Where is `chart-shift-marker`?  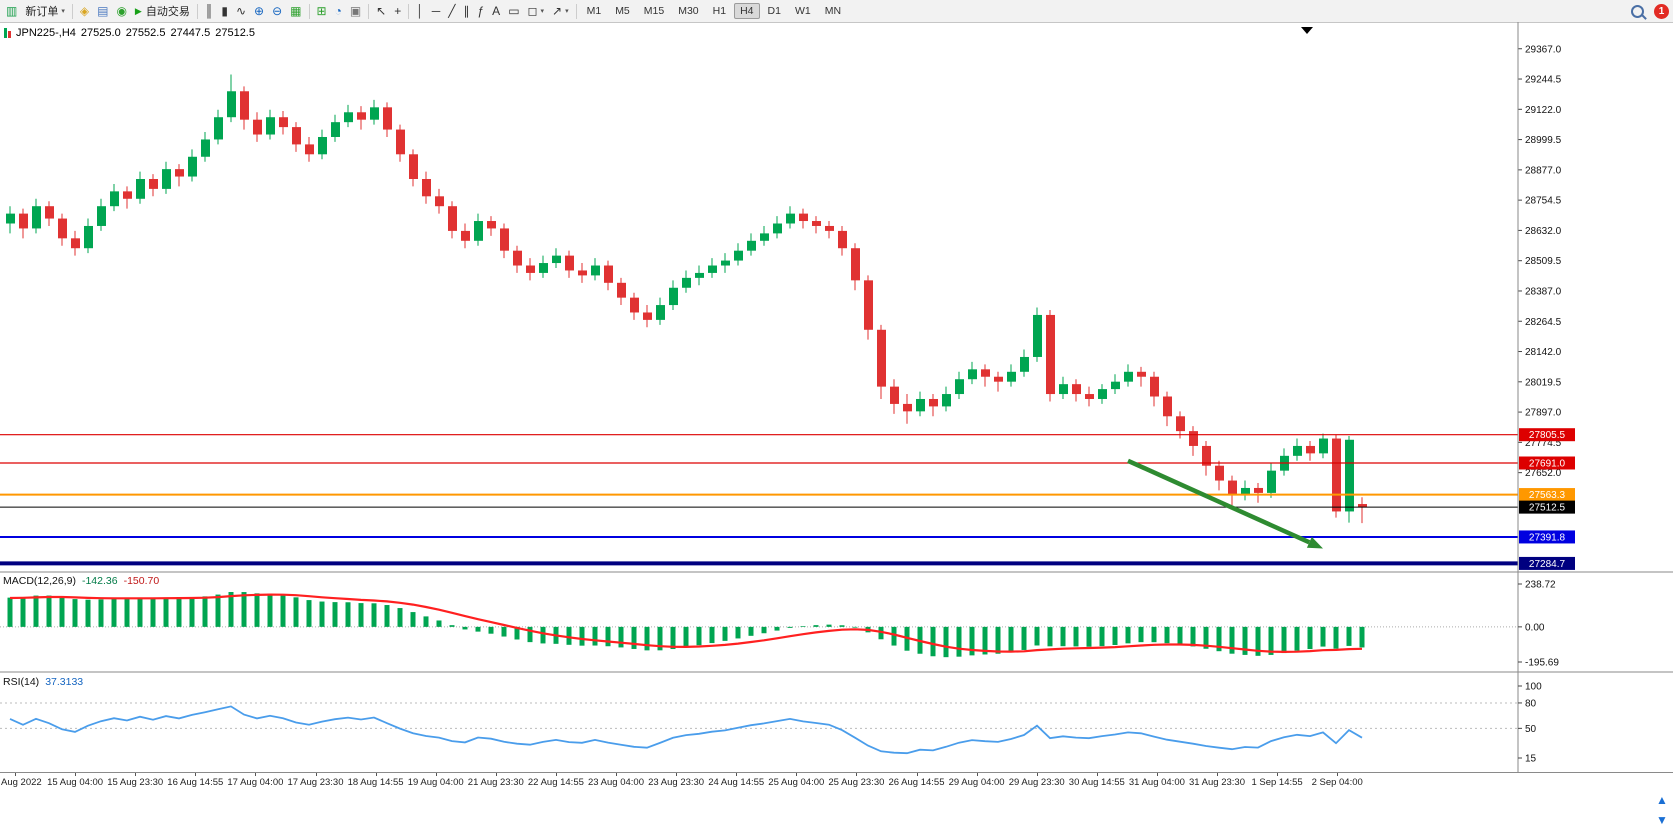
chart-shift-marker is located at coordinates (1307, 30).